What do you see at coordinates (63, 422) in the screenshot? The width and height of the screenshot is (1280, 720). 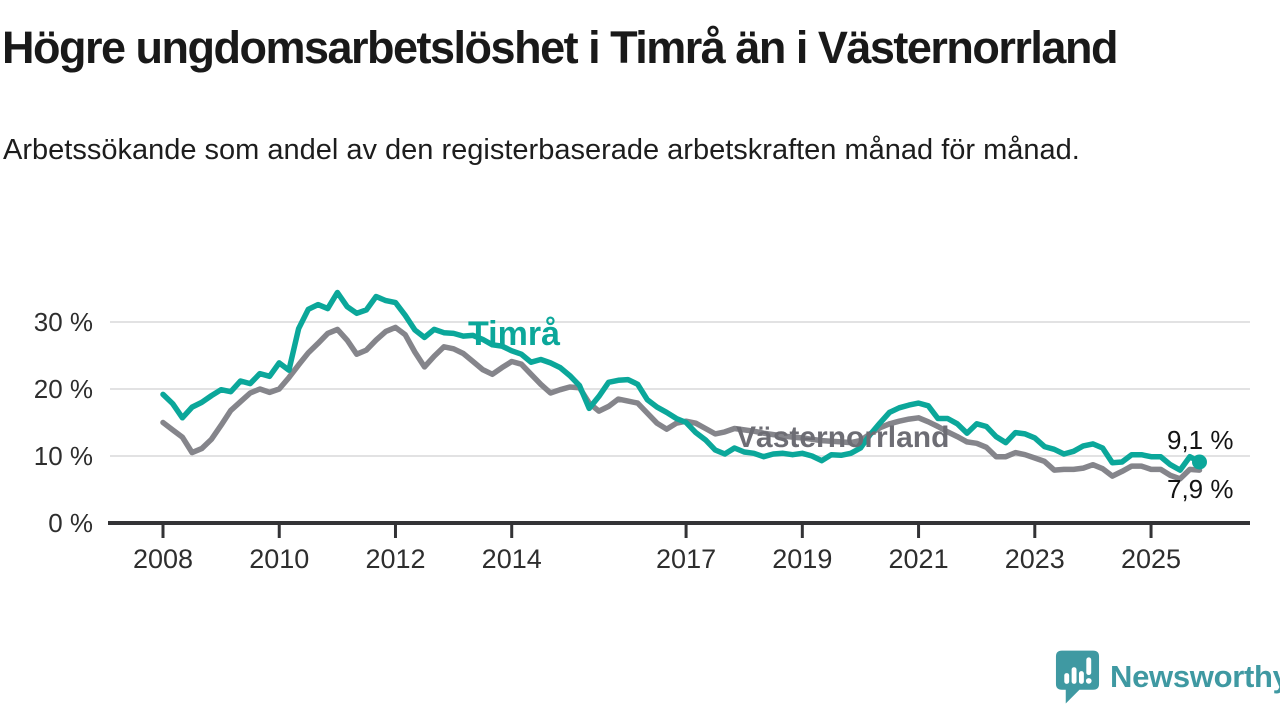 I see `y-axis-labels: 0 % 10 % 20 % 30 %` at bounding box center [63, 422].